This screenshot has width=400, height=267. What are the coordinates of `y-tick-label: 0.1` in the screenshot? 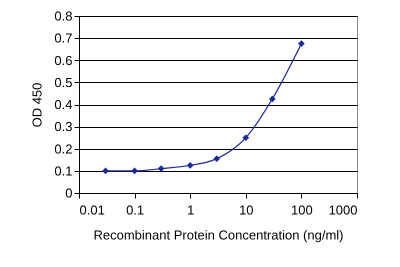 It's located at (63, 170).